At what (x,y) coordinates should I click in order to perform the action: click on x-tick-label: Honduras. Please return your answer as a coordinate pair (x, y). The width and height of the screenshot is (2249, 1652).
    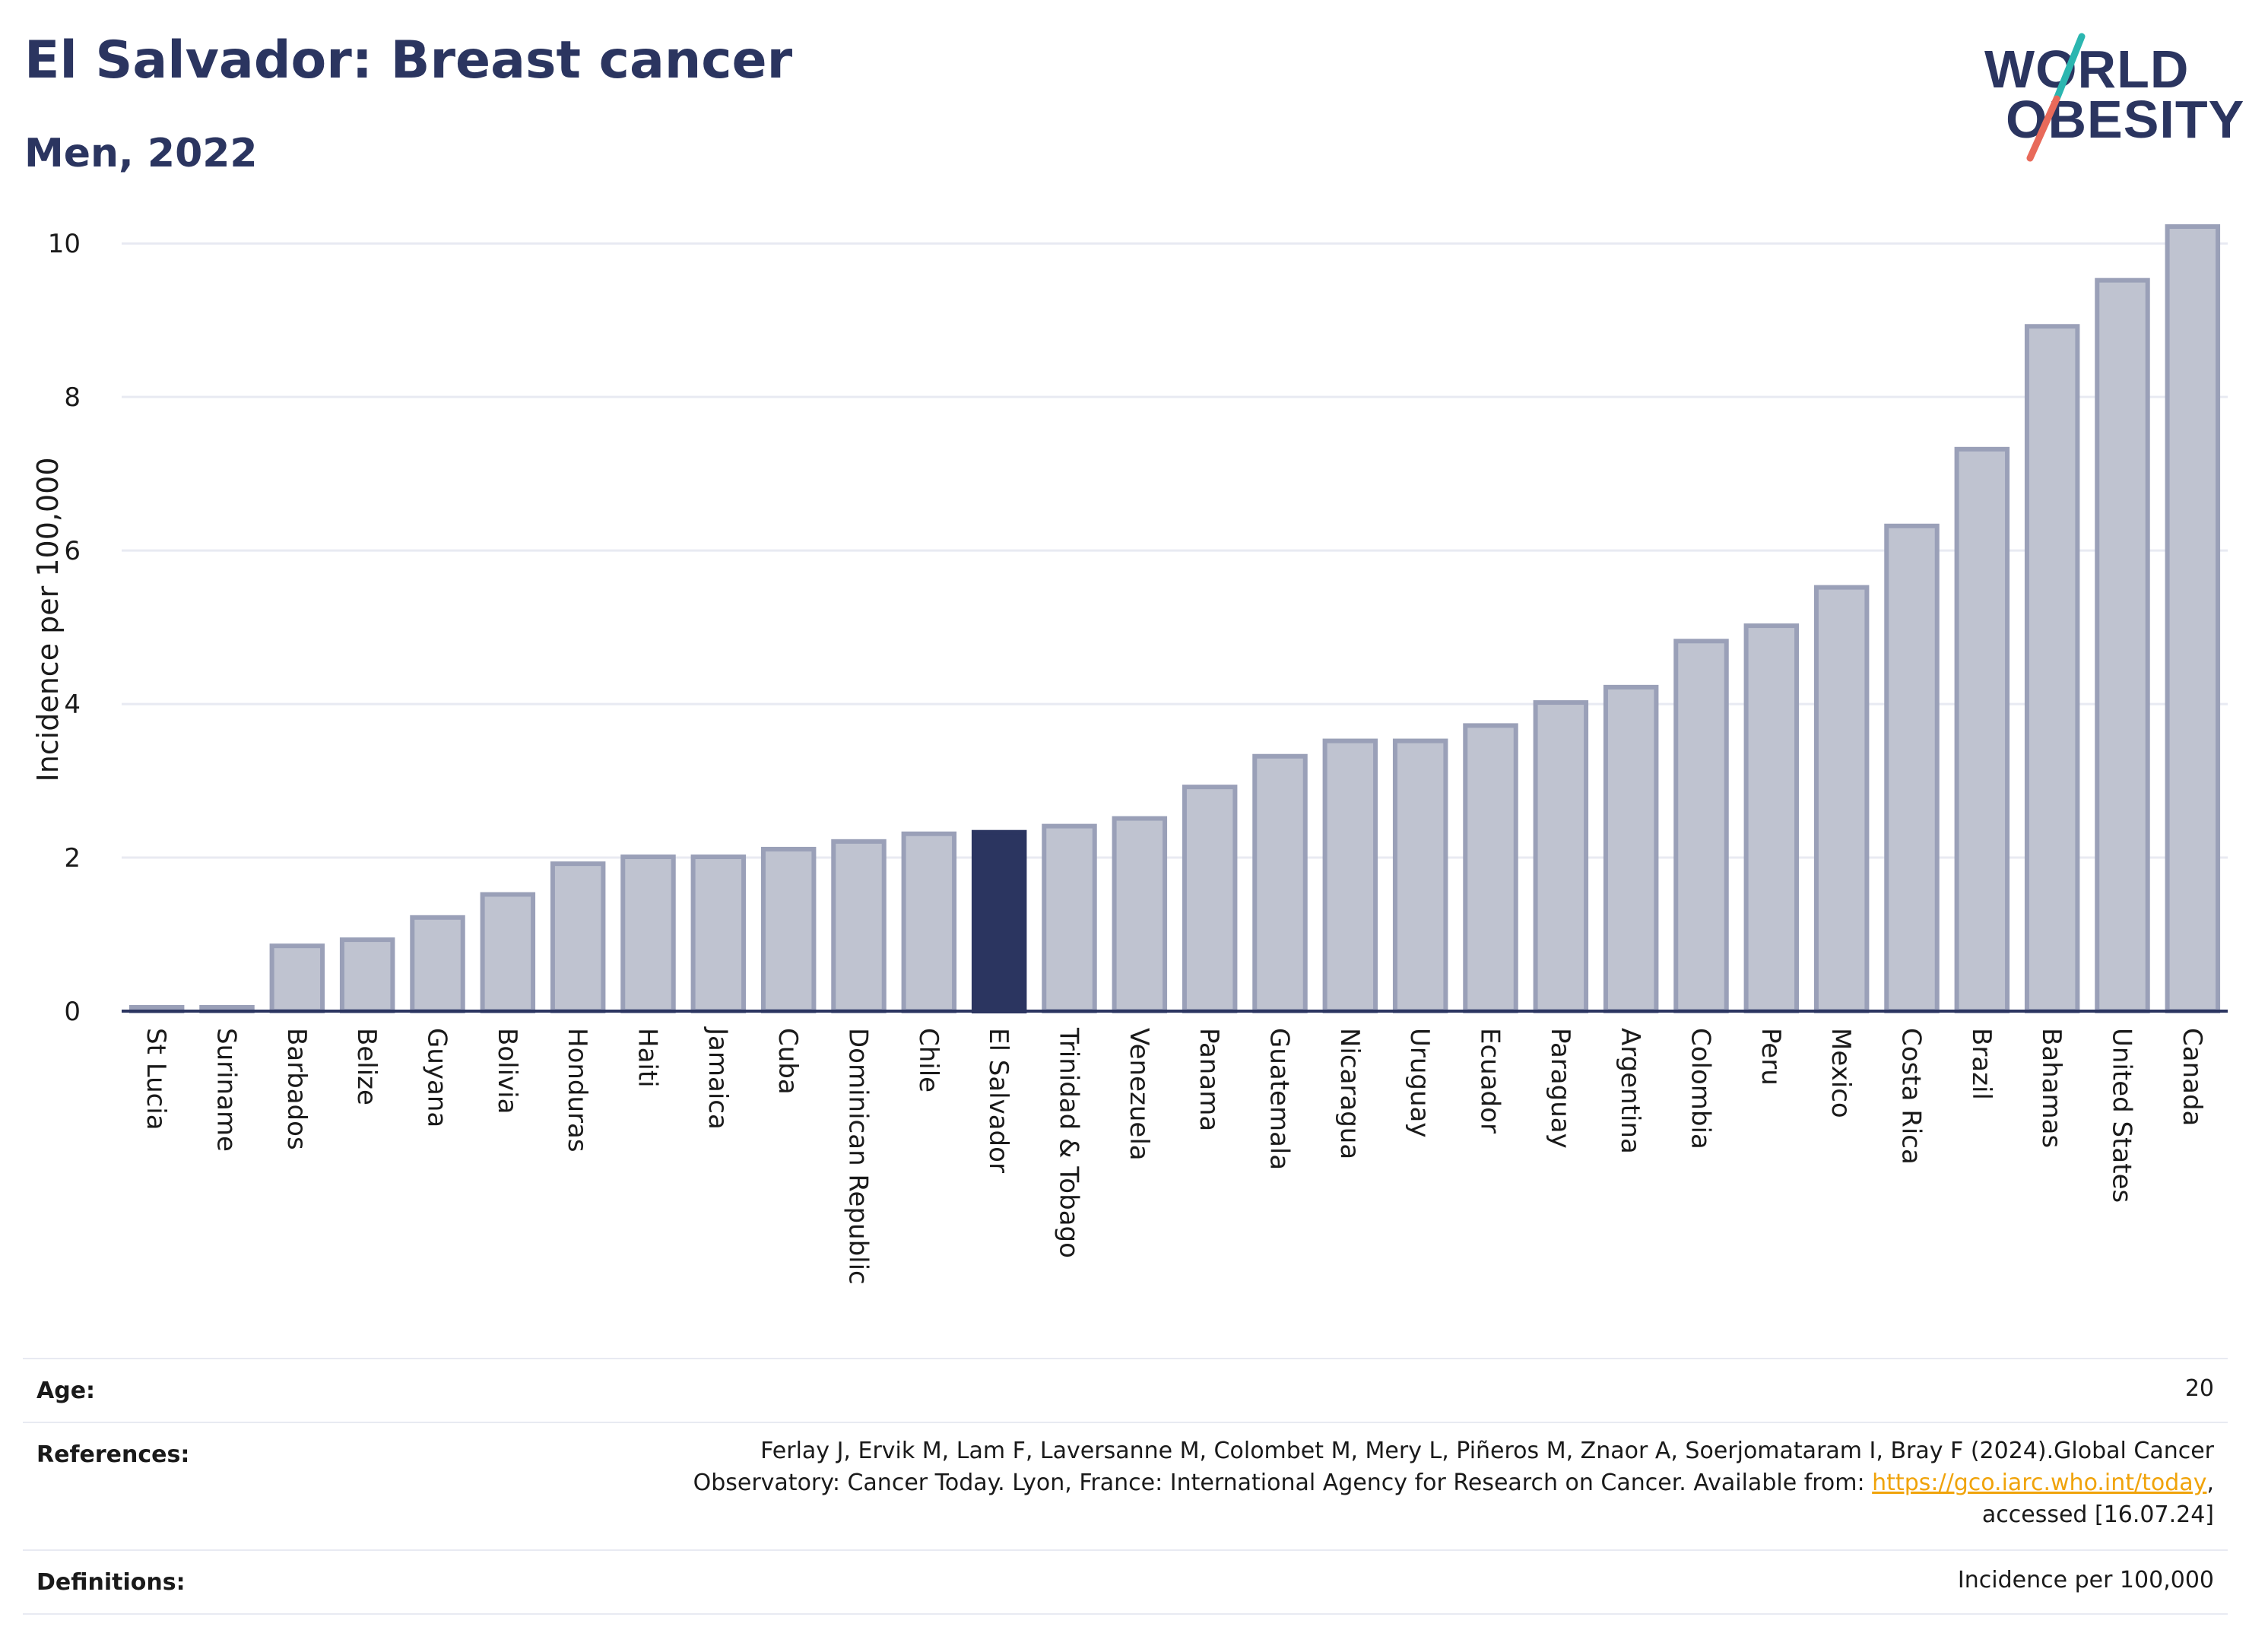
    Looking at the image, I should click on (577, 1090).